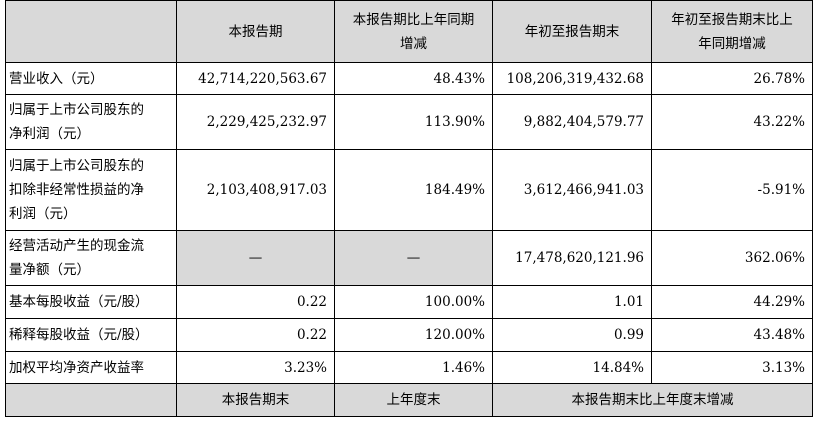  What do you see at coordinates (91, 31) in the screenshot?
I see `header-blank-cell` at bounding box center [91, 31].